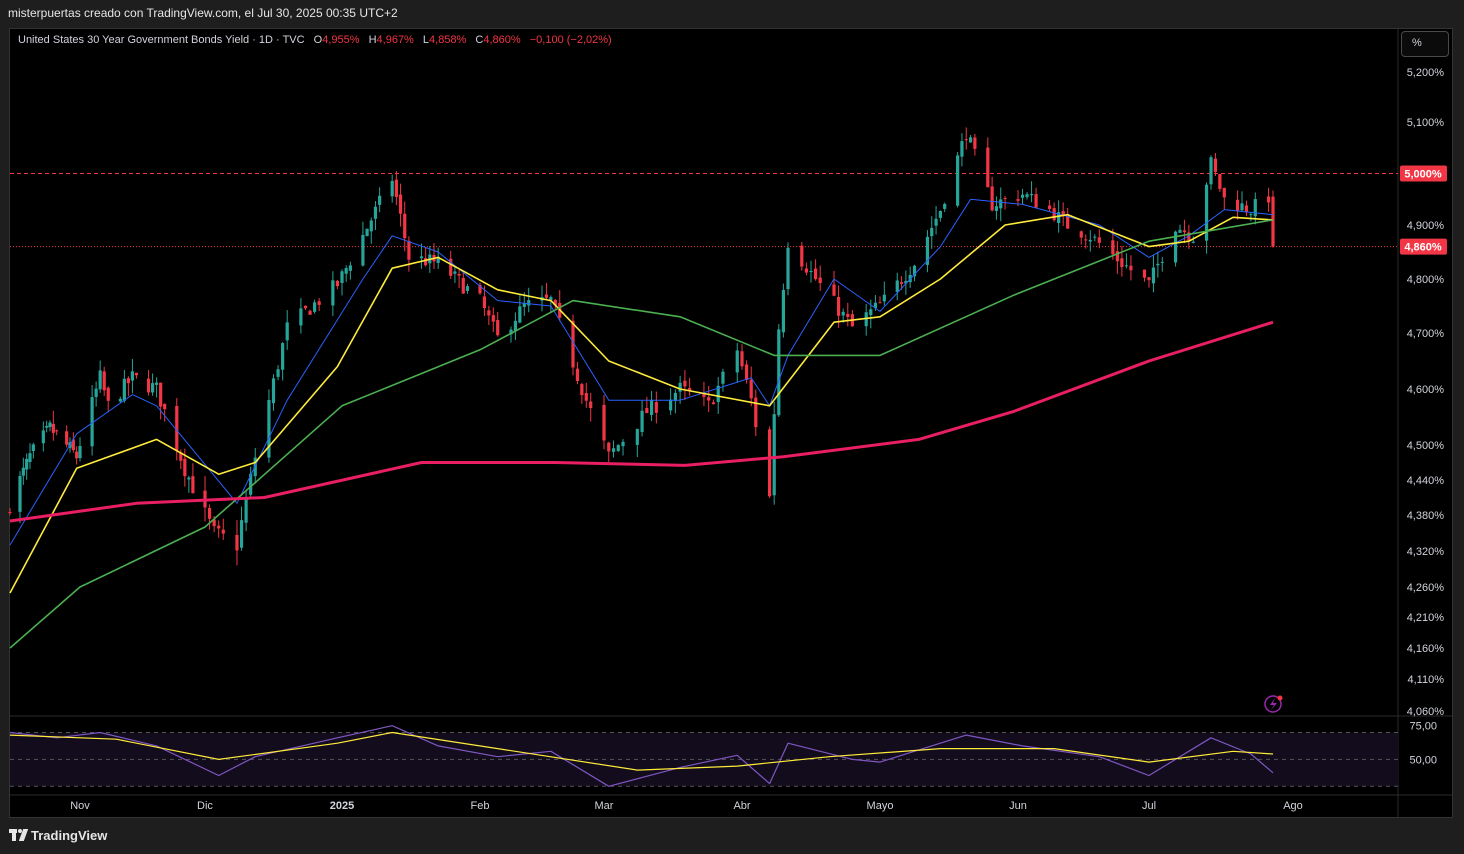  What do you see at coordinates (641, 751) in the screenshot?
I see `rsi-series-rsi_ma` at bounding box center [641, 751].